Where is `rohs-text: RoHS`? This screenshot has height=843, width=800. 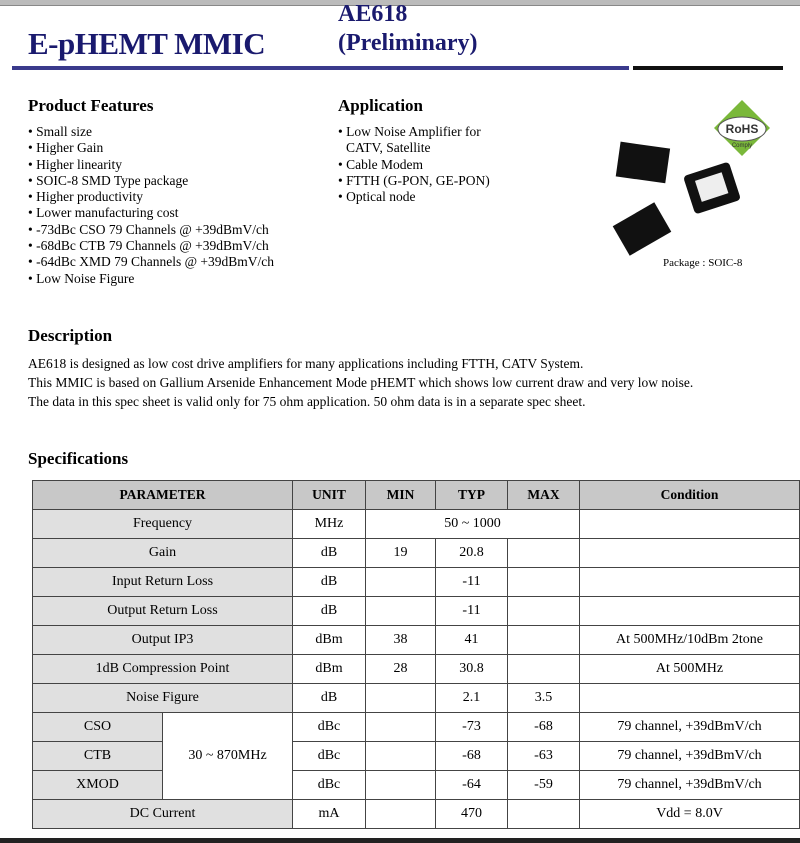
rohs-text: RoHS is located at coordinates (742, 129).